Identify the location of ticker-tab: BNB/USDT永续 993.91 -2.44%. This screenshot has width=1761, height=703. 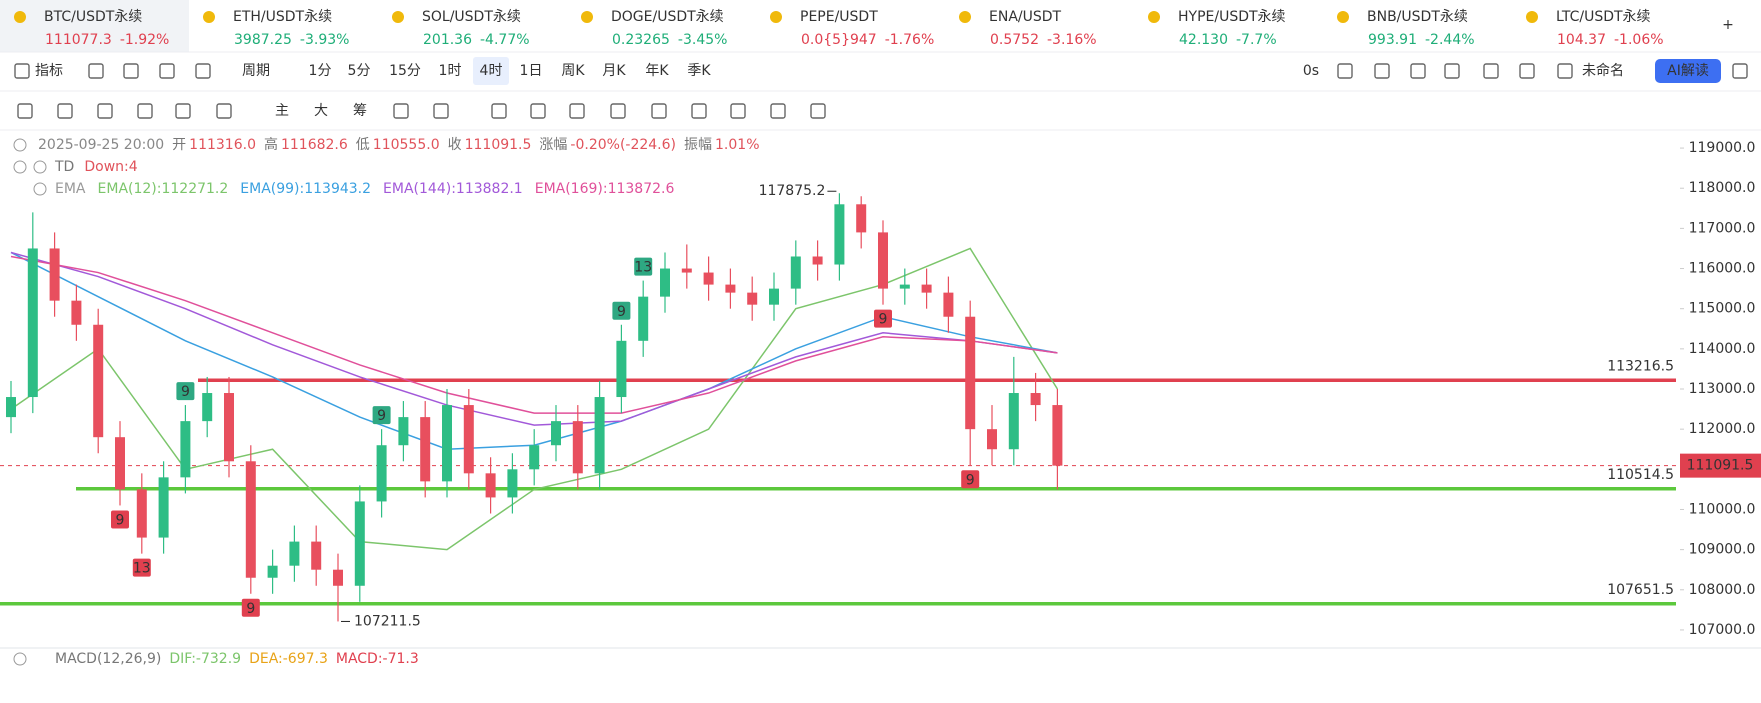
(1406, 28).